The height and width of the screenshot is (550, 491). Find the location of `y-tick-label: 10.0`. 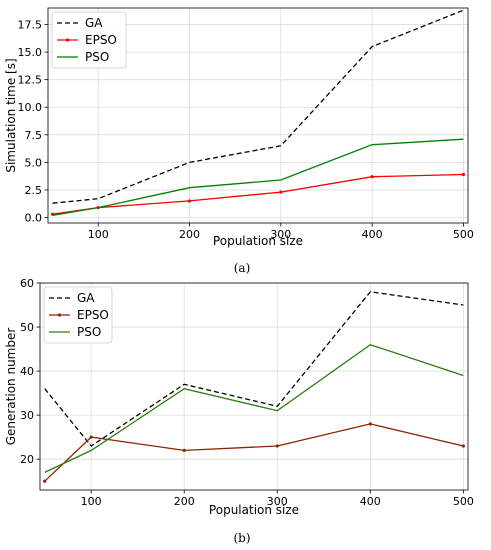

y-tick-label: 10.0 is located at coordinates (30, 107).